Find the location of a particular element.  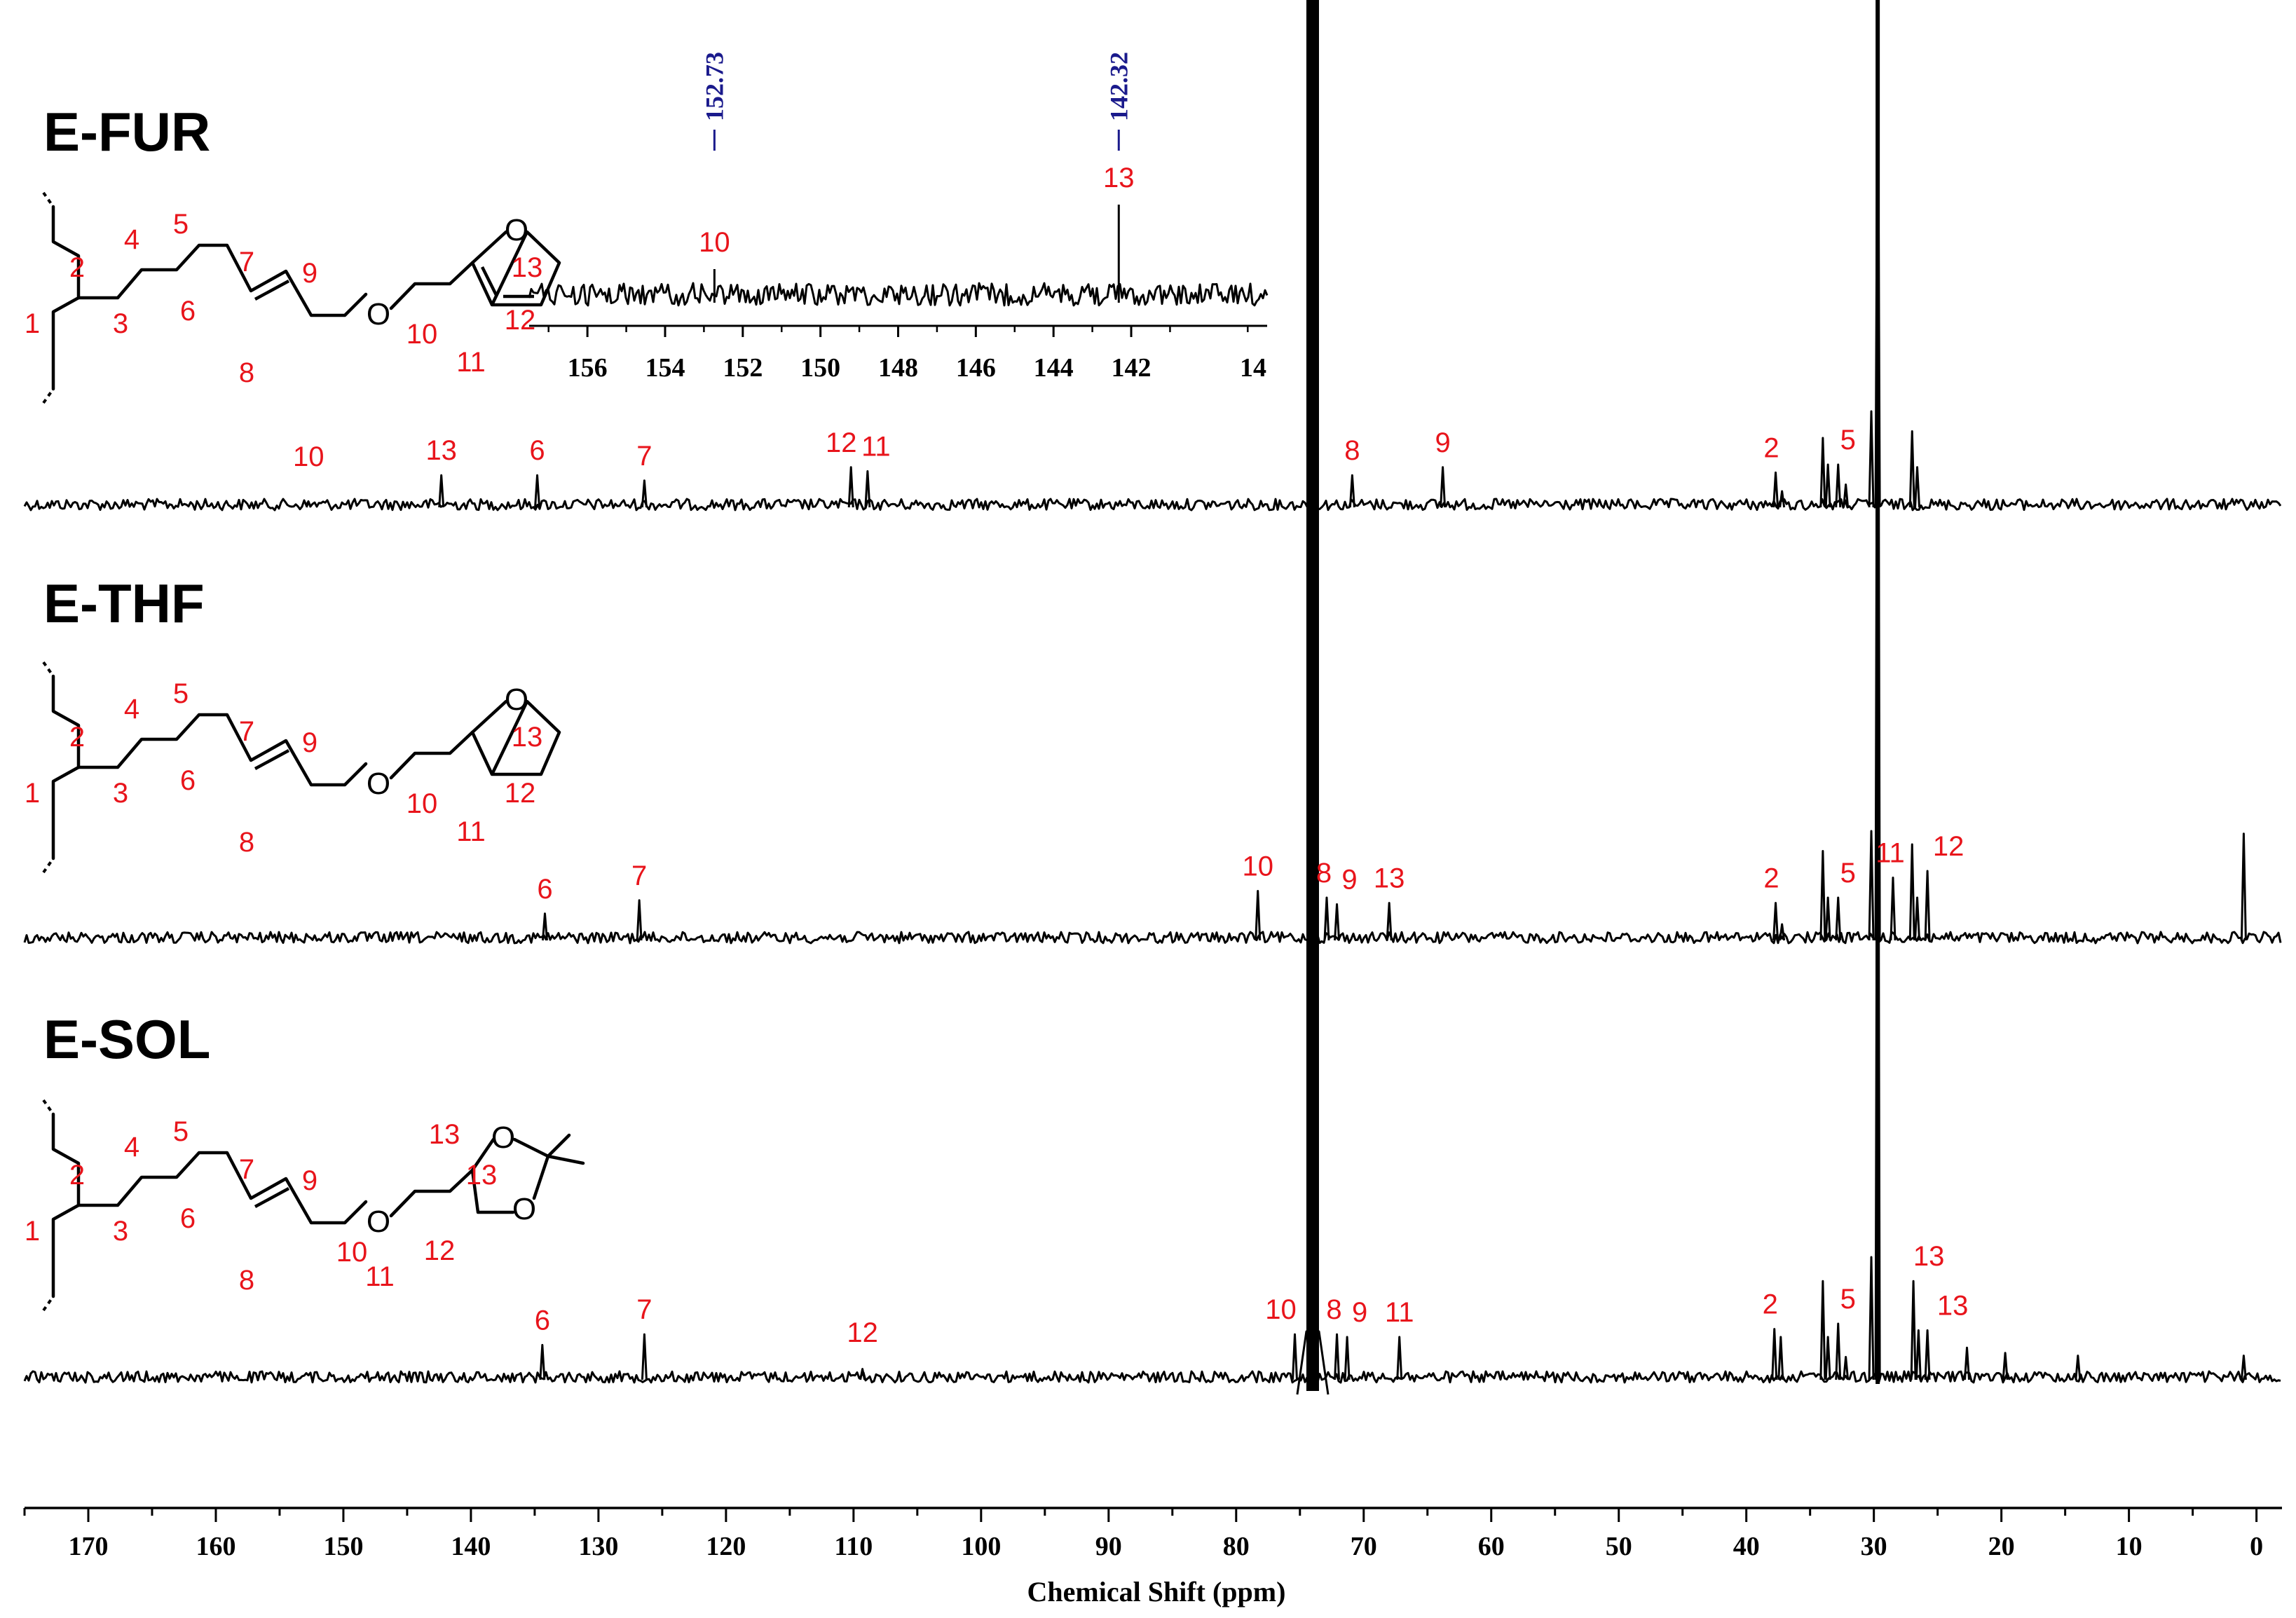

peak-label-2: 2 is located at coordinates (1771, 447).